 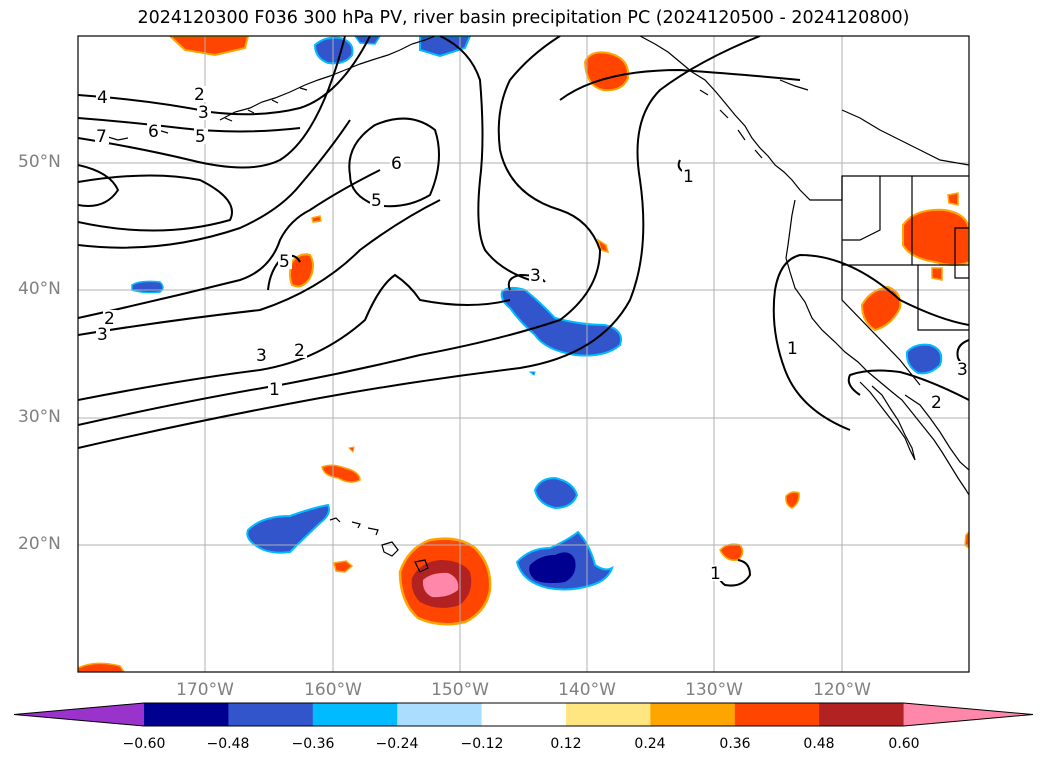 I want to click on contour-label: 4, so click(x=102, y=98).